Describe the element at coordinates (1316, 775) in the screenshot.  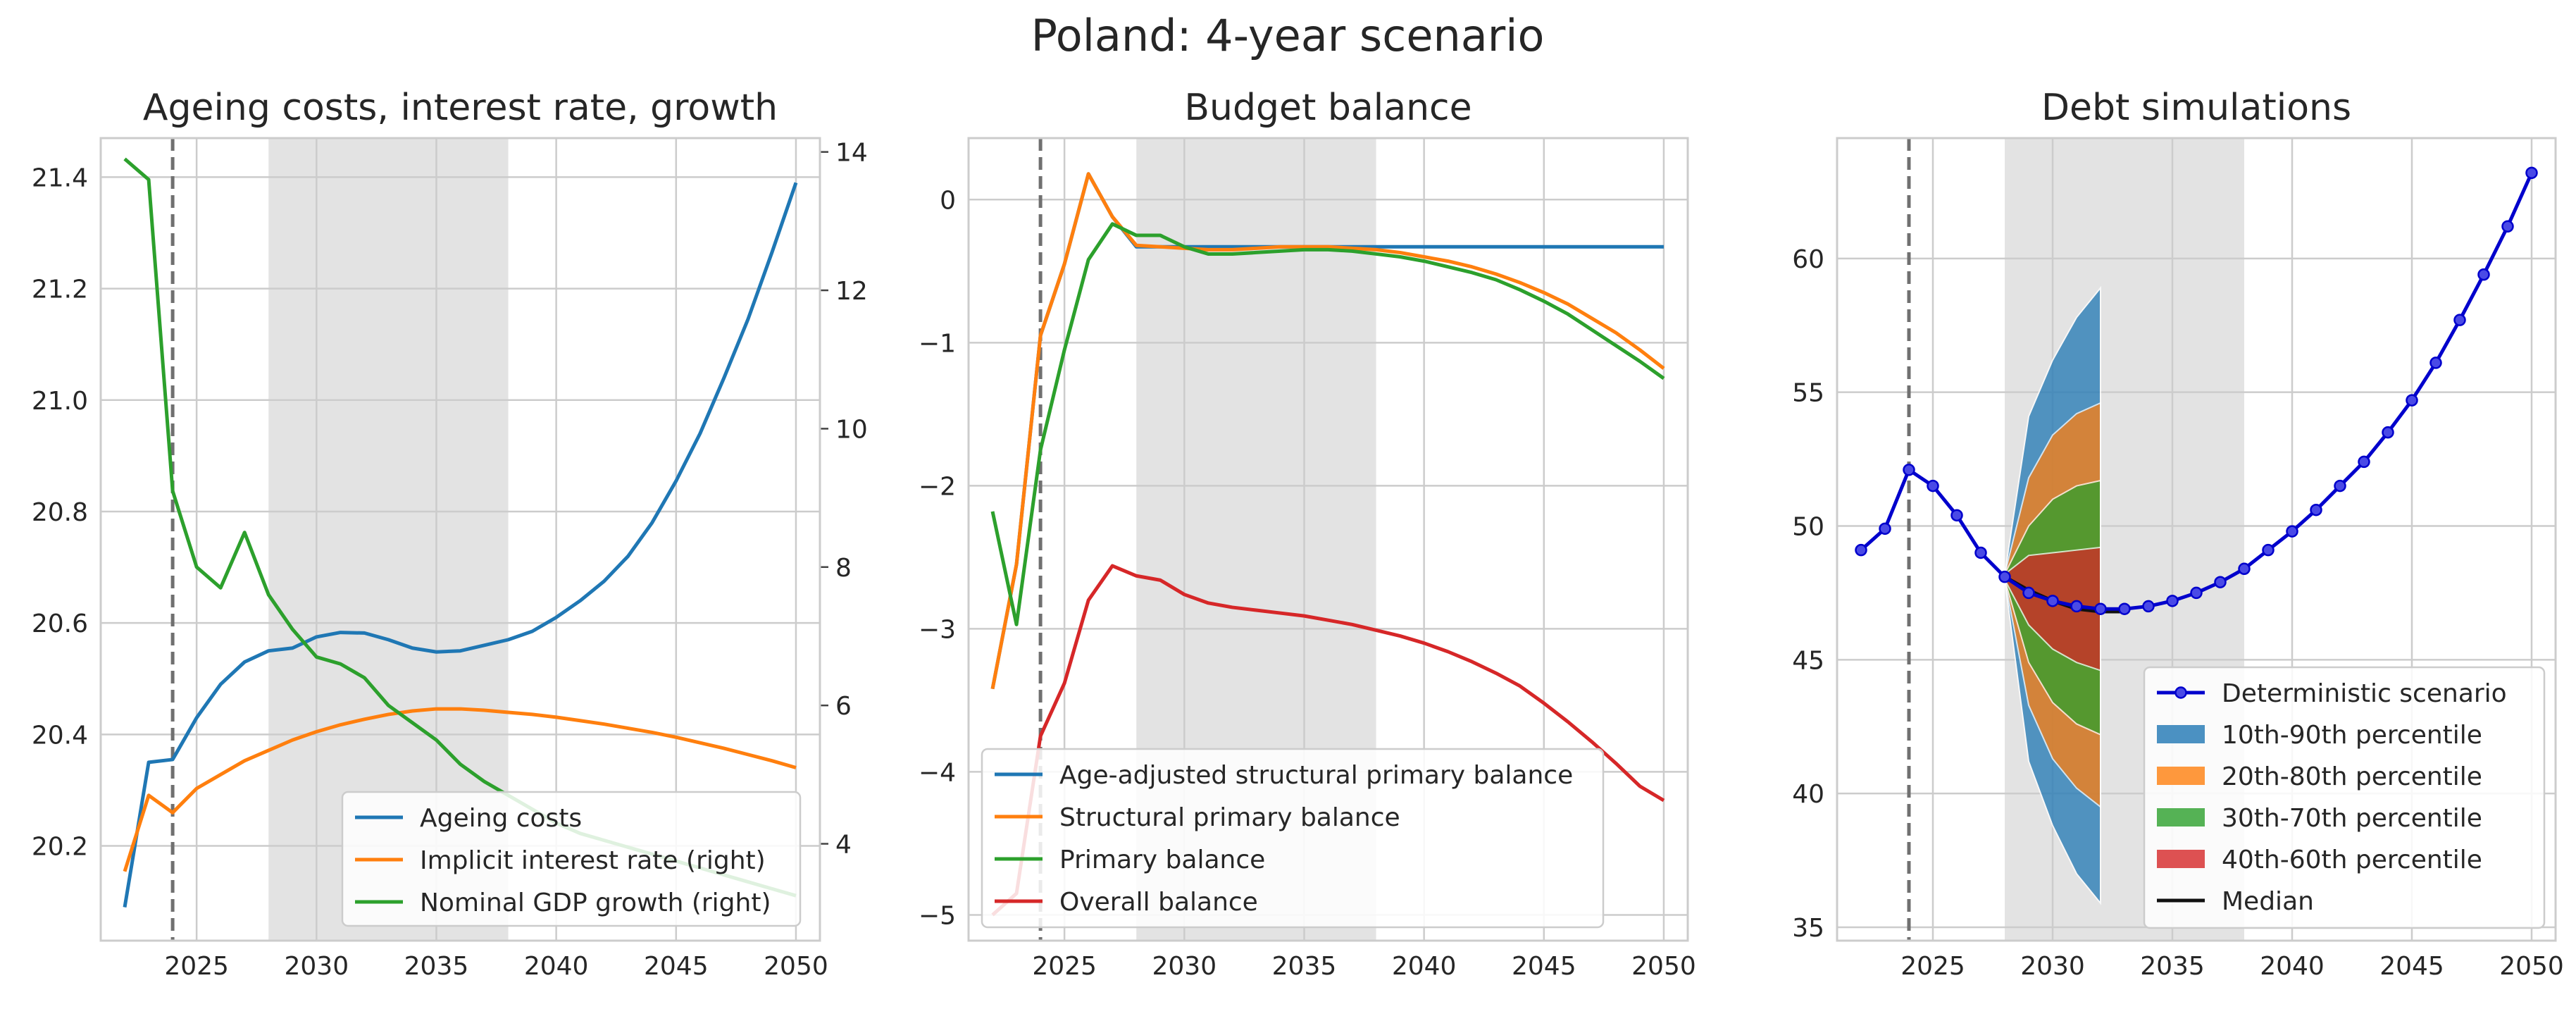
I see `legend-label: Age-adjusted structural primary balance` at that location.